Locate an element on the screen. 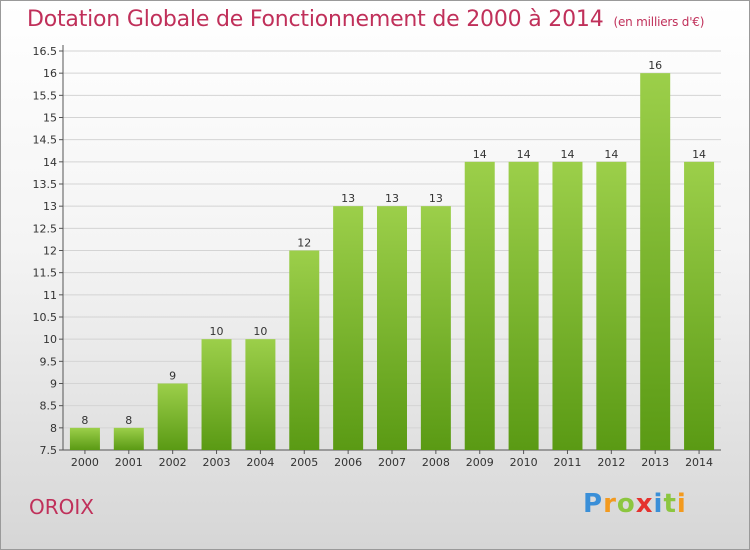  y-tick-label: 16 is located at coordinates (50, 73).